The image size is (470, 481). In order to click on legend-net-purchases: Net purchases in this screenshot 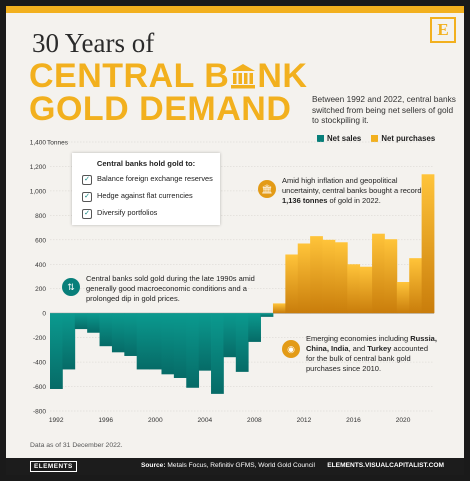, I will do `click(403, 138)`.